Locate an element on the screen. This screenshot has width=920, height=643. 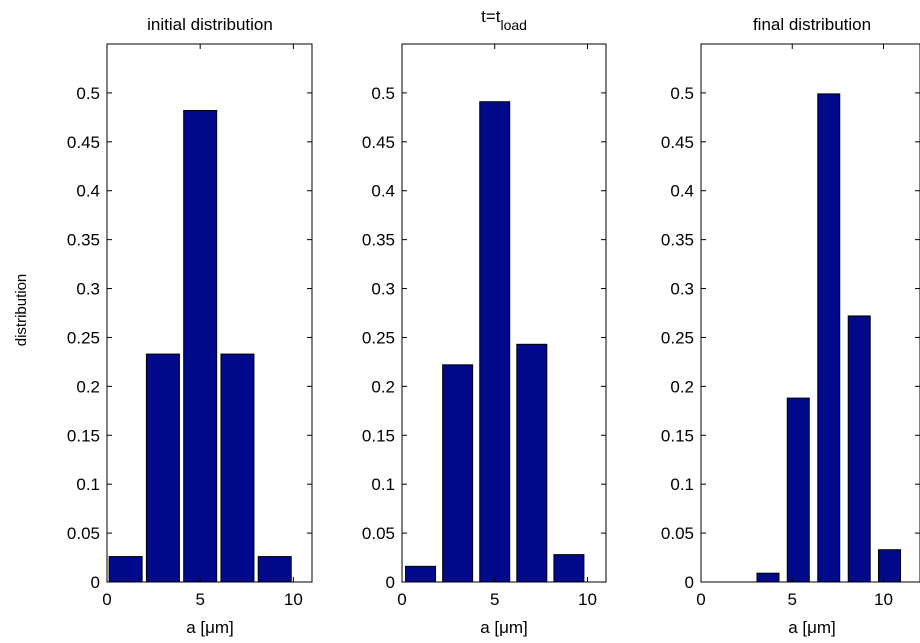
title-subscript: load is located at coordinates (513, 25).